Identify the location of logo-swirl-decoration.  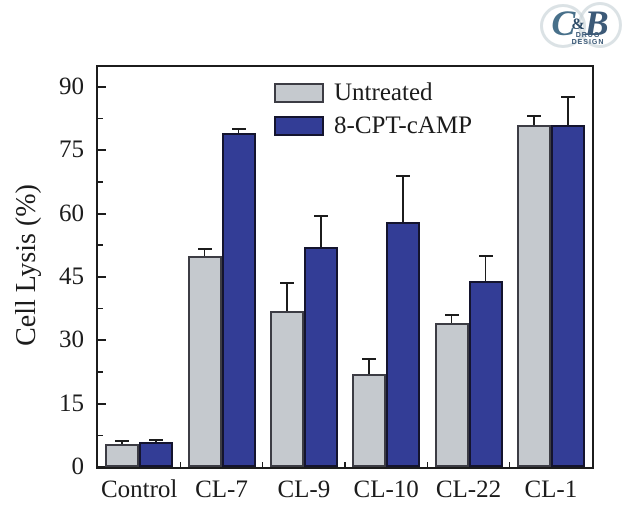
(600, 25).